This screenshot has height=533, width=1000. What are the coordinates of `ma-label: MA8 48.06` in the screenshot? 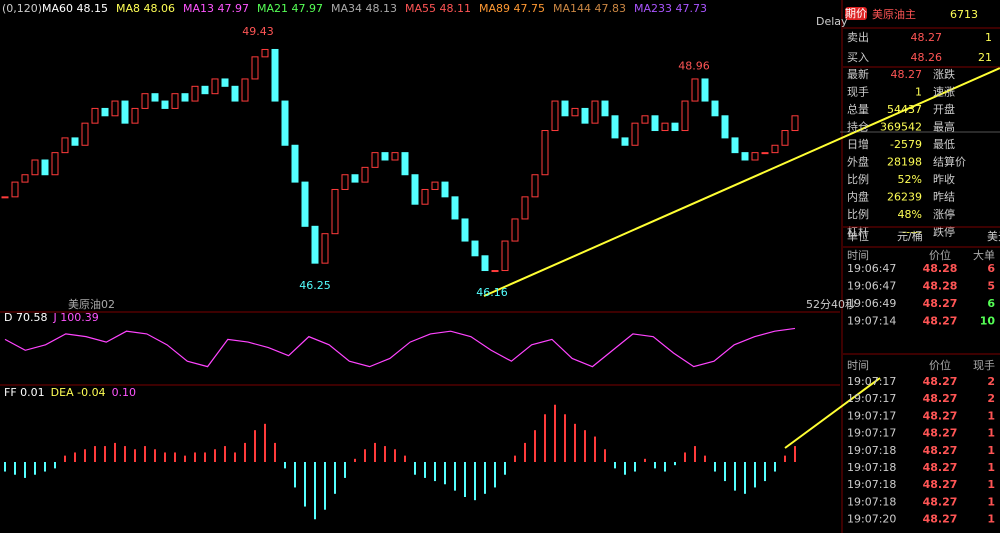 It's located at (145, 8).